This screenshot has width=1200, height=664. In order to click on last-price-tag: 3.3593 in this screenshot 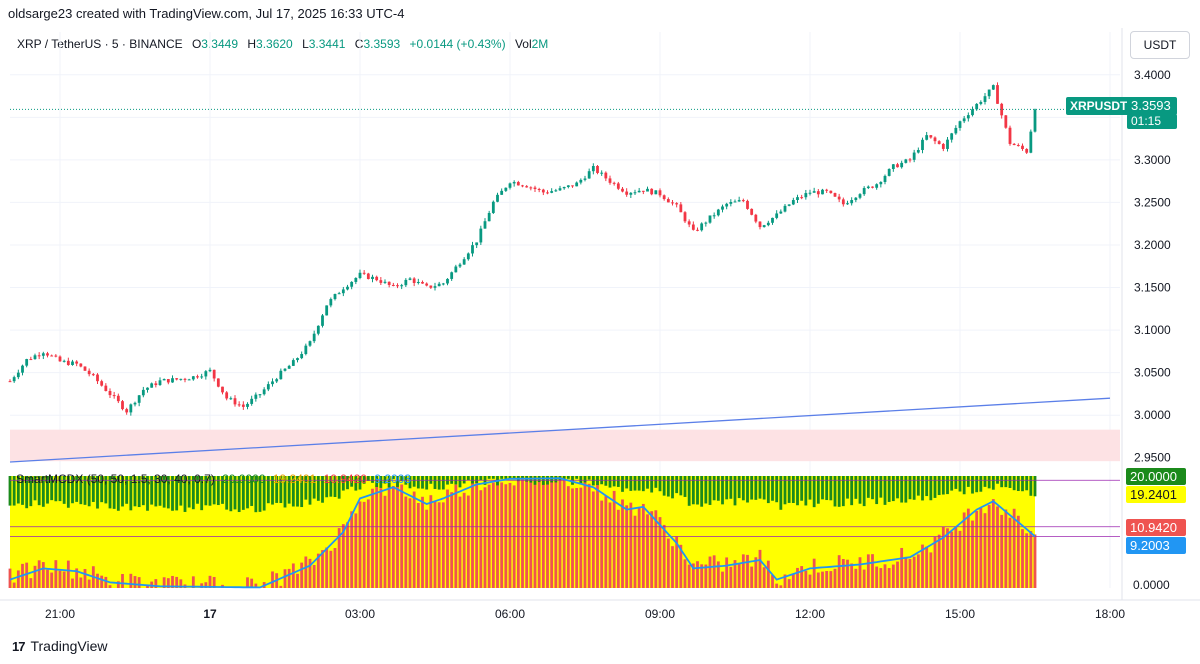, I will do `click(1152, 106)`.